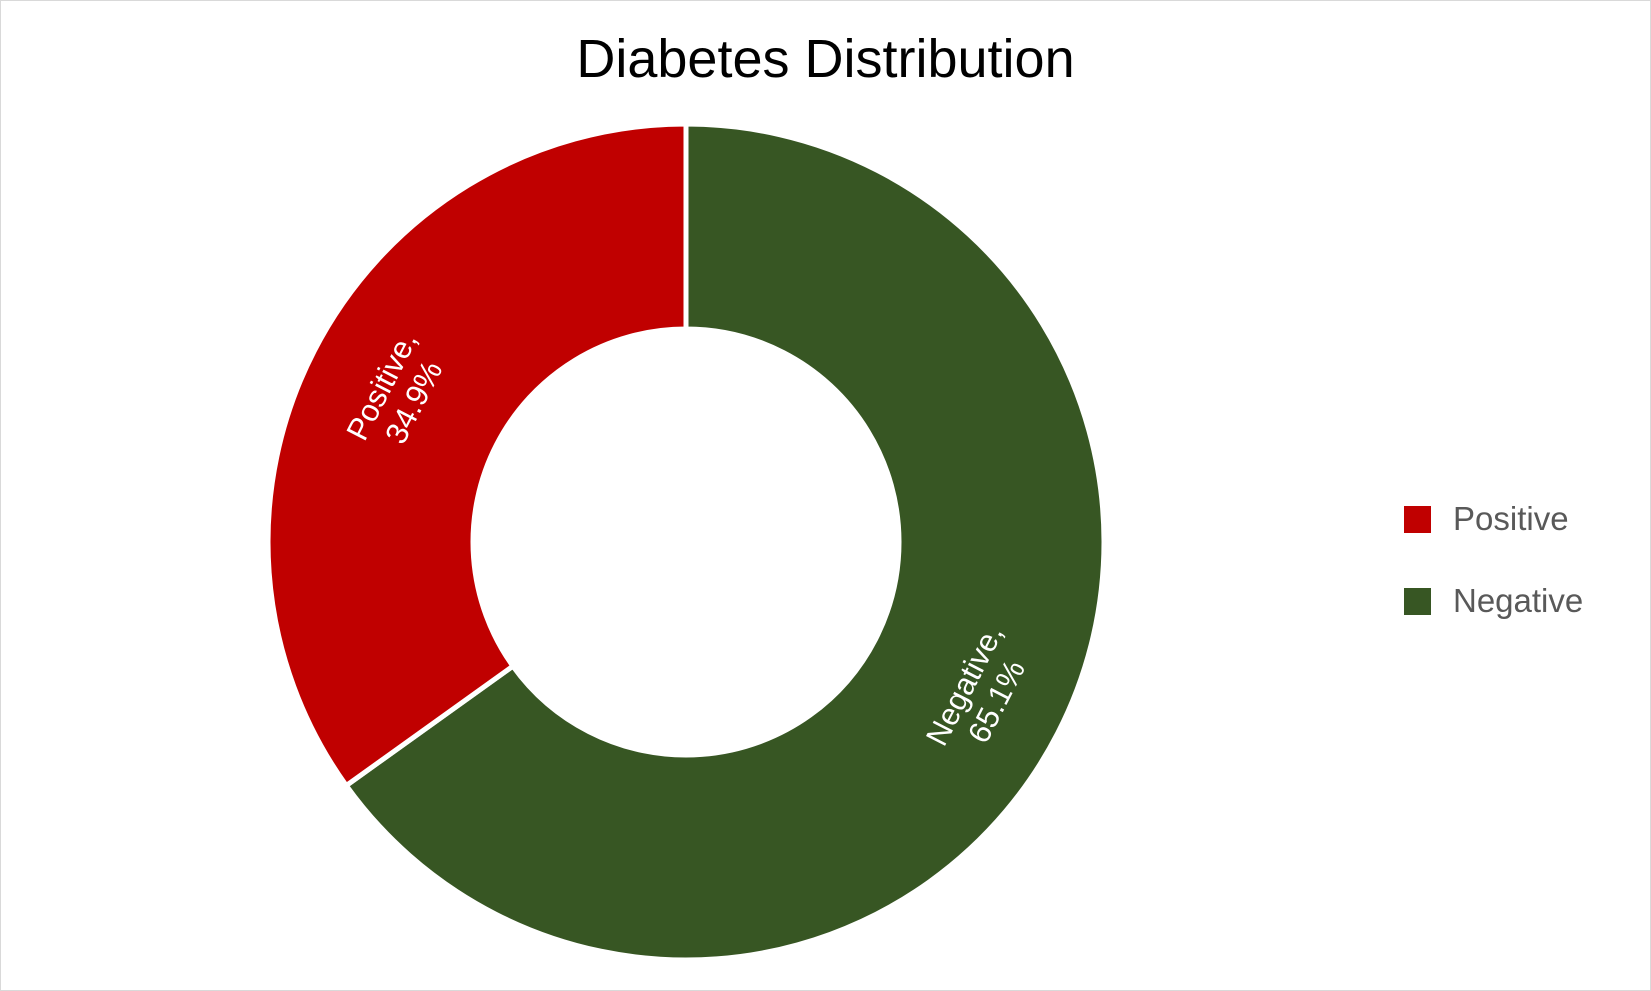  I want to click on legend-item-positive: Positive, so click(1493, 519).